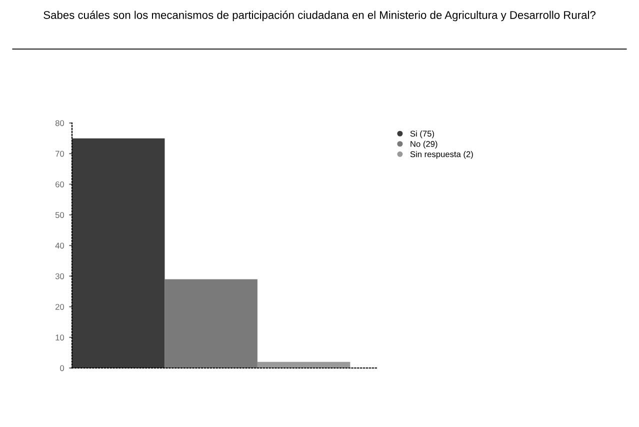 The height and width of the screenshot is (427, 639). I want to click on legend-label: Sin respuesta (2), so click(441, 155).